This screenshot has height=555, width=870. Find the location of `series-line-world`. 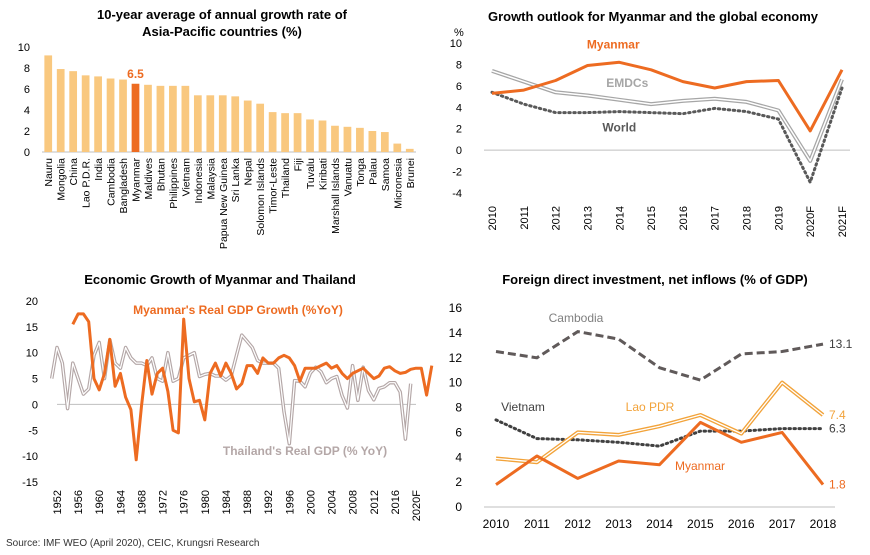

series-line-world is located at coordinates (667, 136).